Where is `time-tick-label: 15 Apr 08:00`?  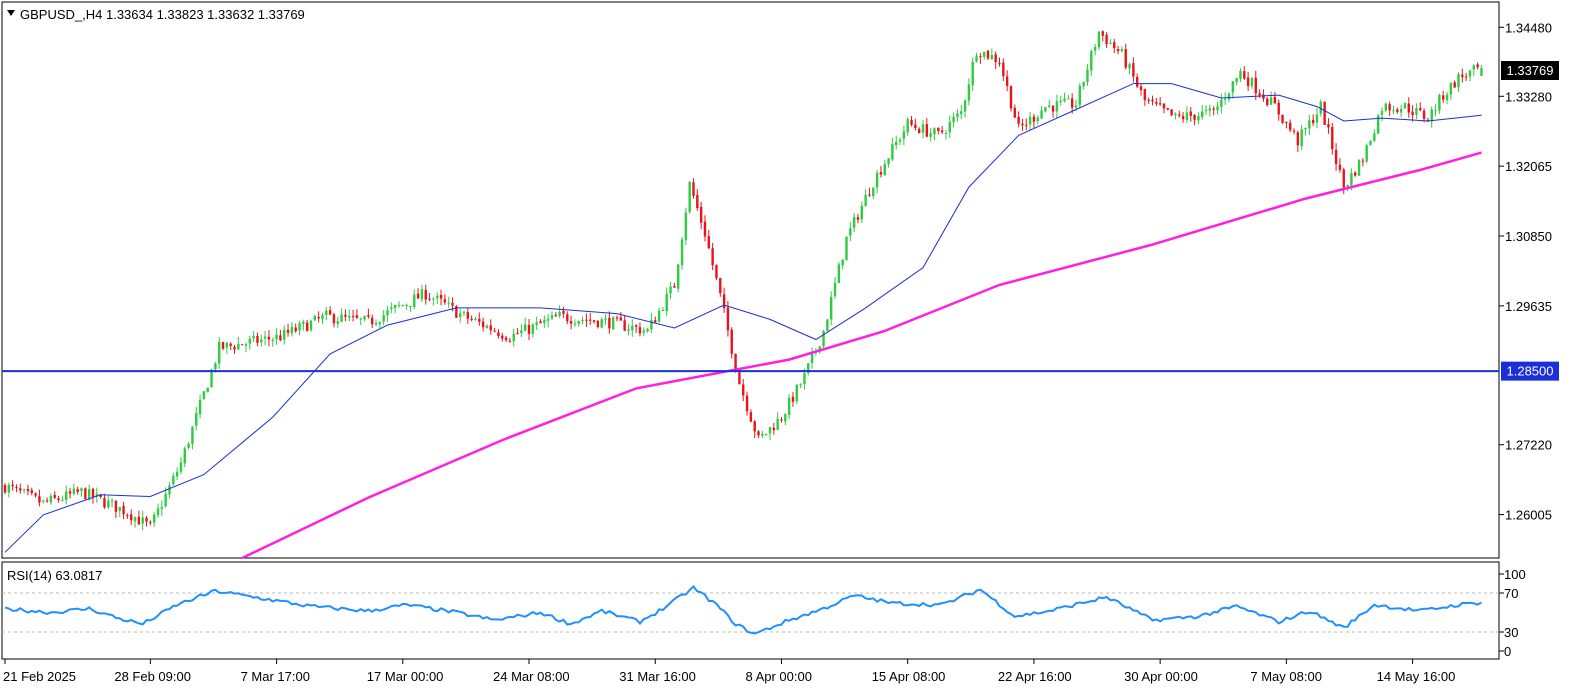
time-tick-label: 15 Apr 08:00 is located at coordinates (909, 676).